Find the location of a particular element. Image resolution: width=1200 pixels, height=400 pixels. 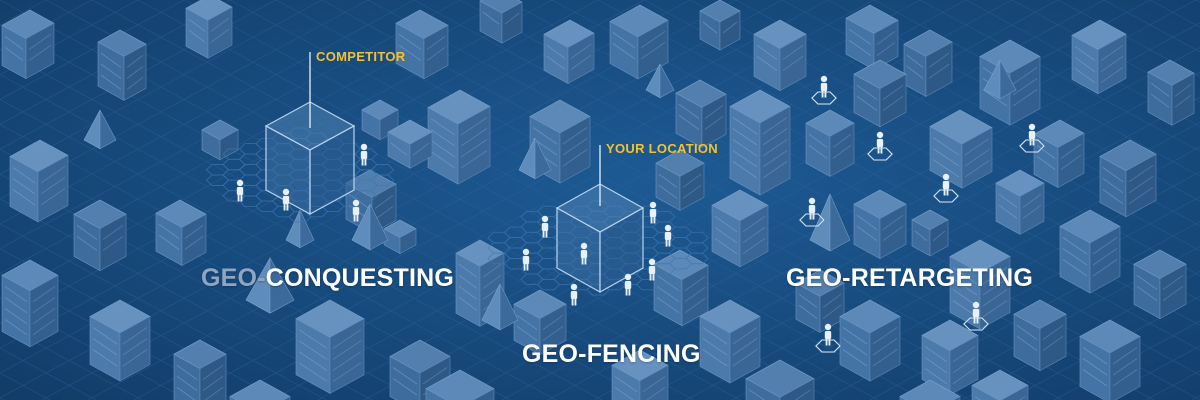

your-location-callout: YOUR LOCATION is located at coordinates (662, 148).